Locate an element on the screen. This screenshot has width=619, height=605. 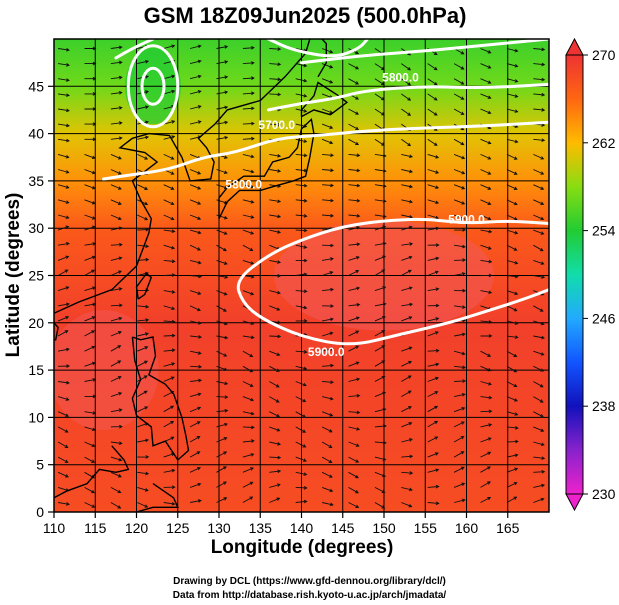
y-tick-label: 0 is located at coordinates (40, 512).